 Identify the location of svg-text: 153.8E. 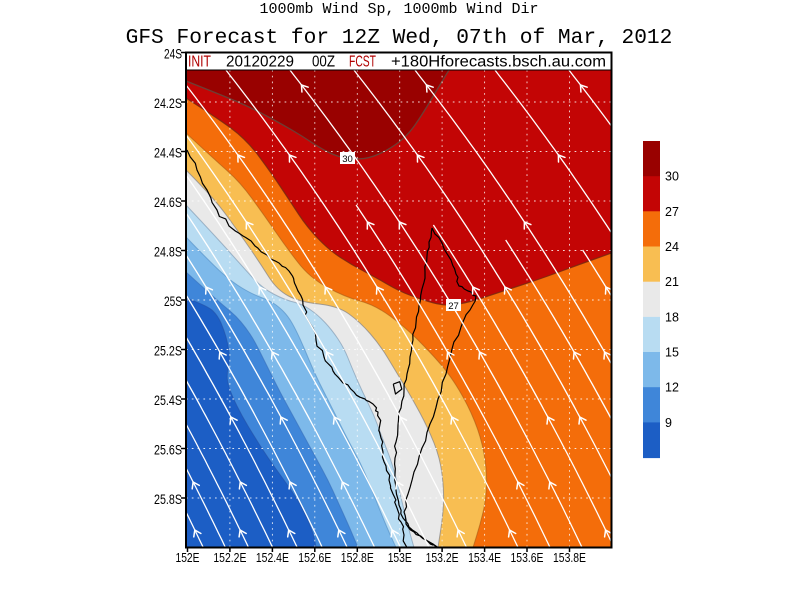
(569, 557).